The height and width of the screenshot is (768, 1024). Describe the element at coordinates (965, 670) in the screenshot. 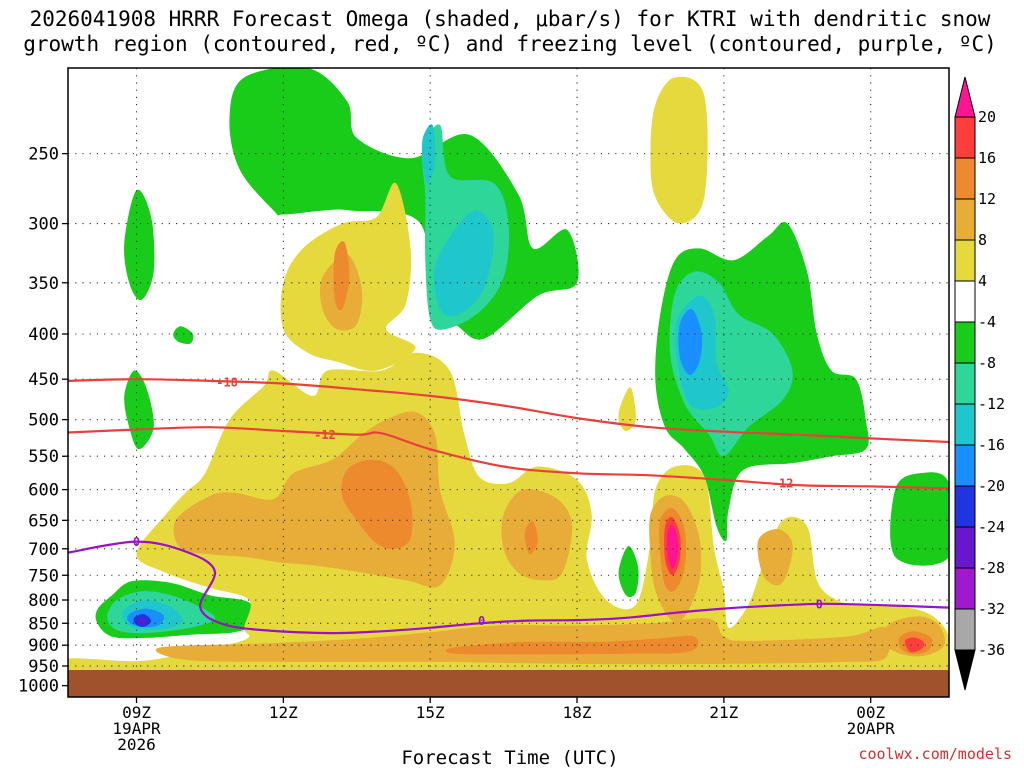

I see `colorbar-under-arrow` at that location.